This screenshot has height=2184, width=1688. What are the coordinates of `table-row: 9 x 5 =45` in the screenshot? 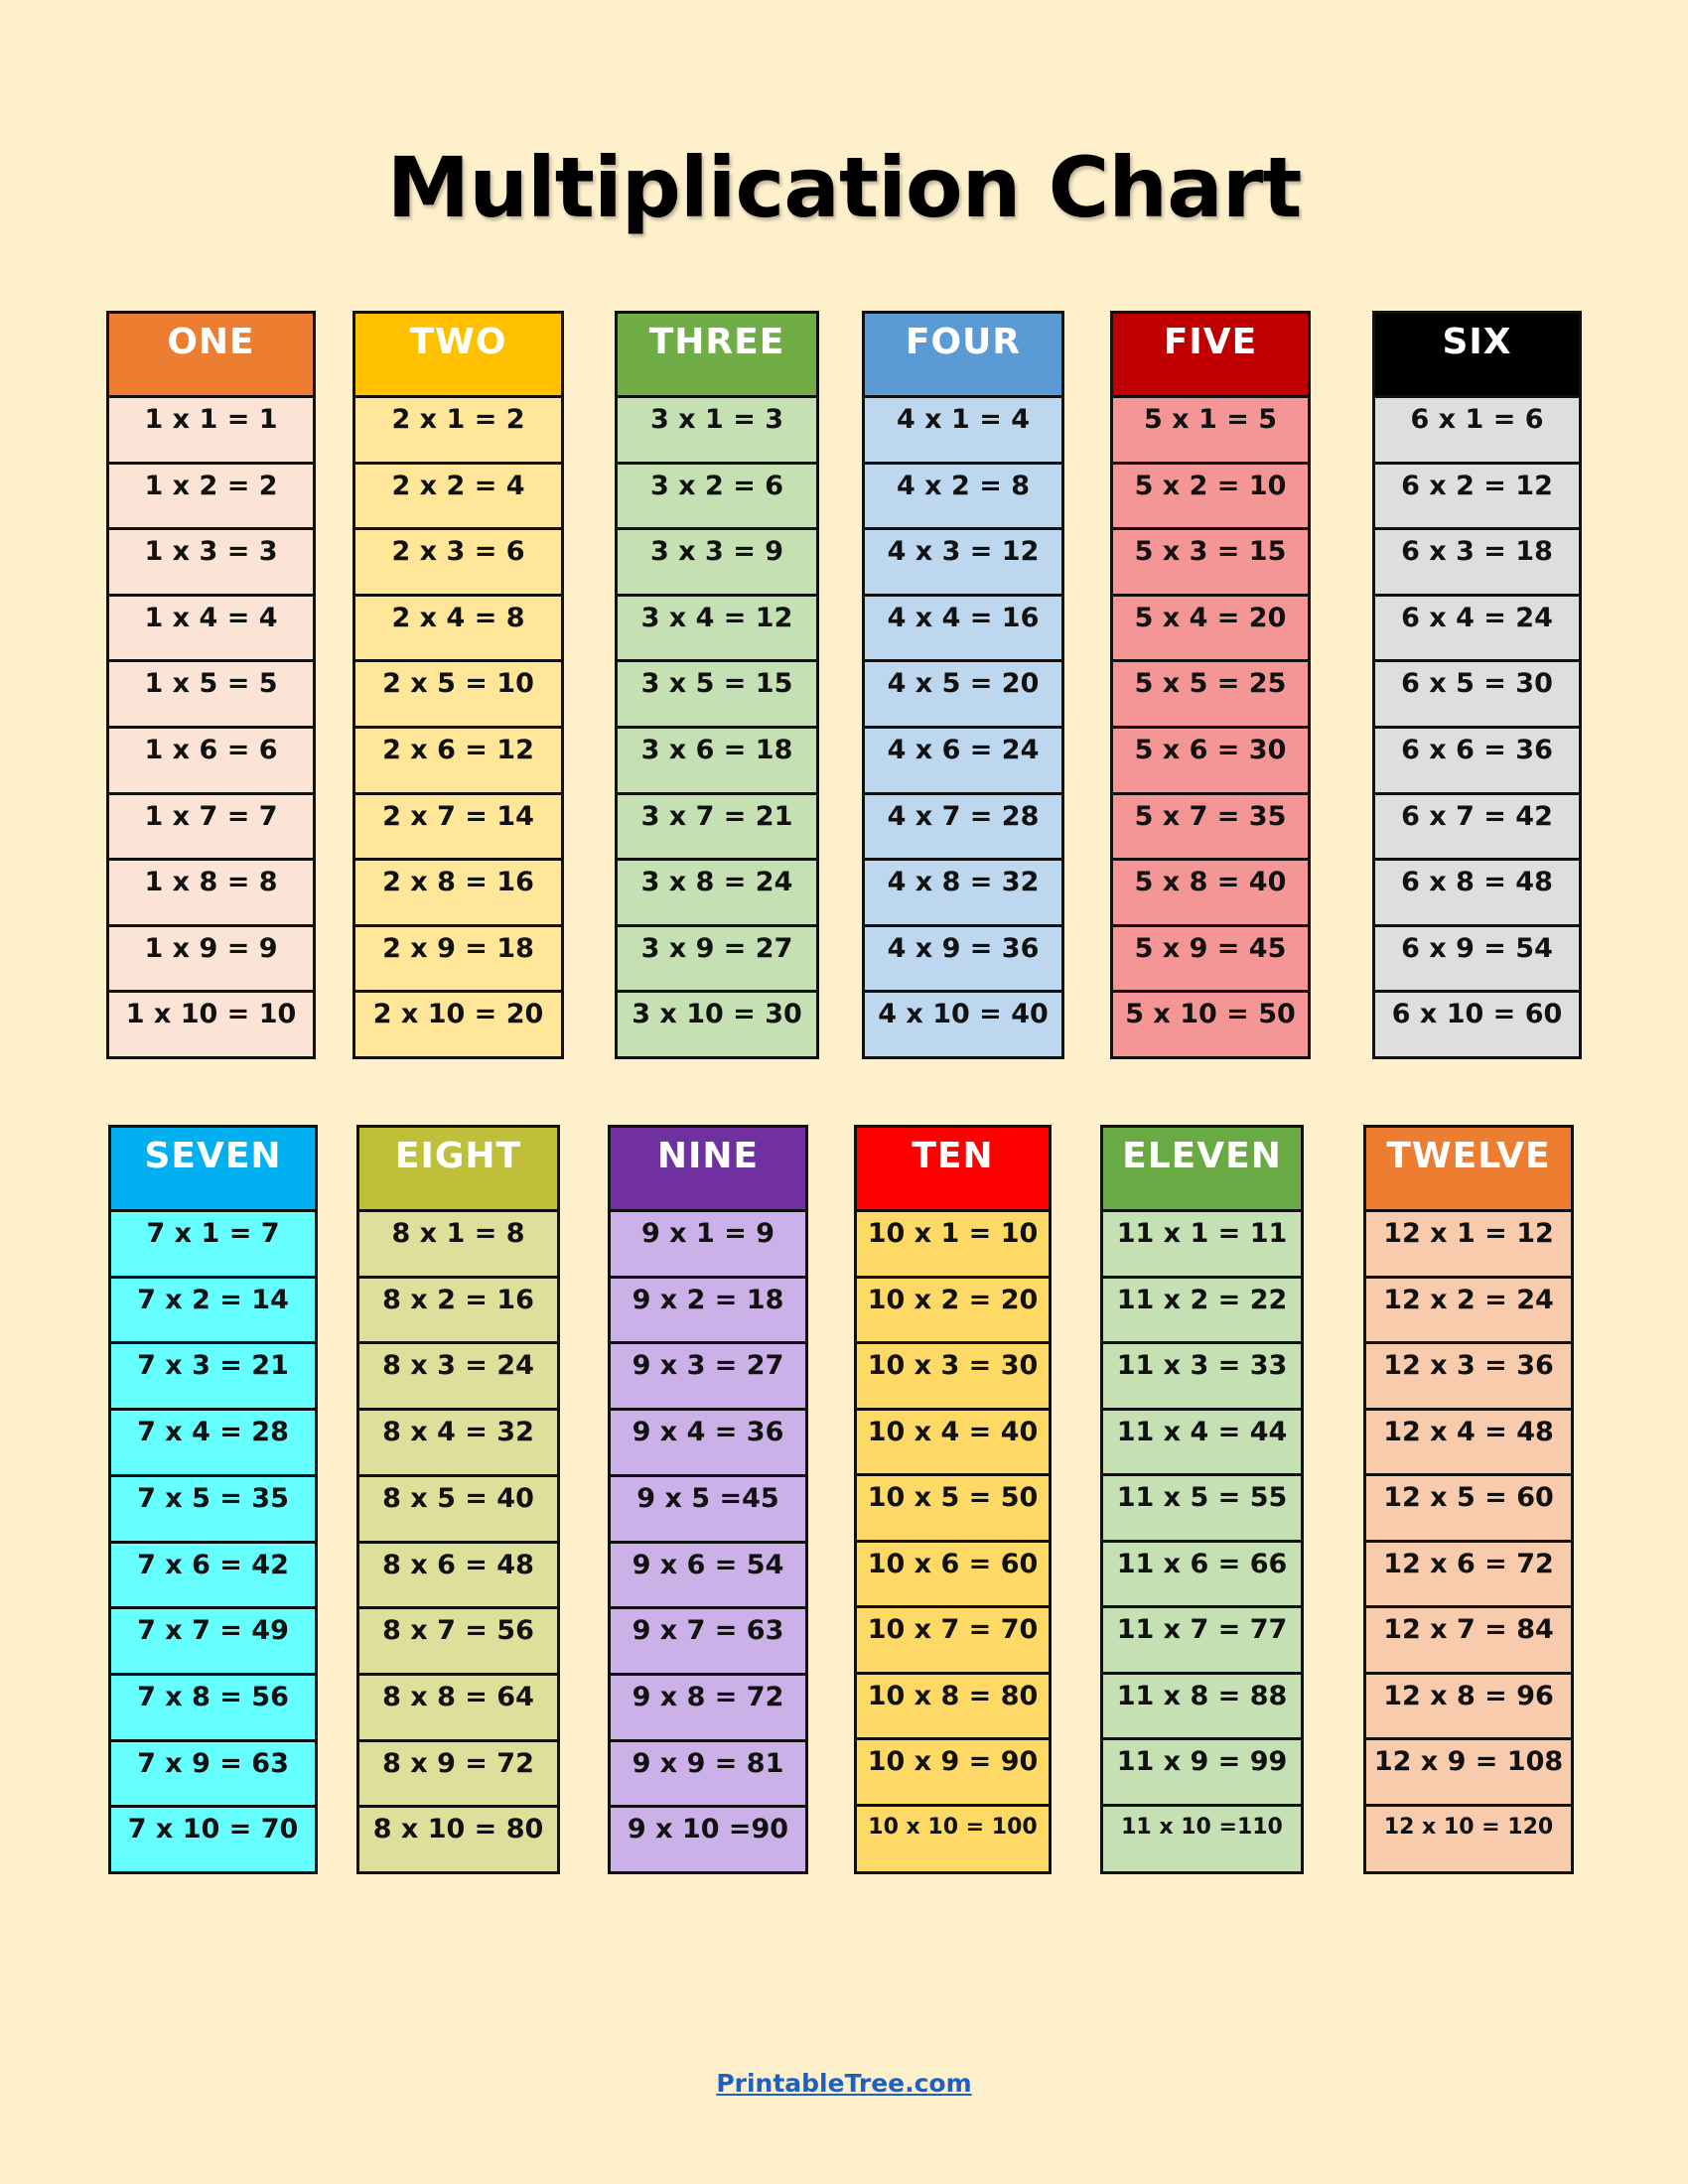 It's located at (708, 1510).